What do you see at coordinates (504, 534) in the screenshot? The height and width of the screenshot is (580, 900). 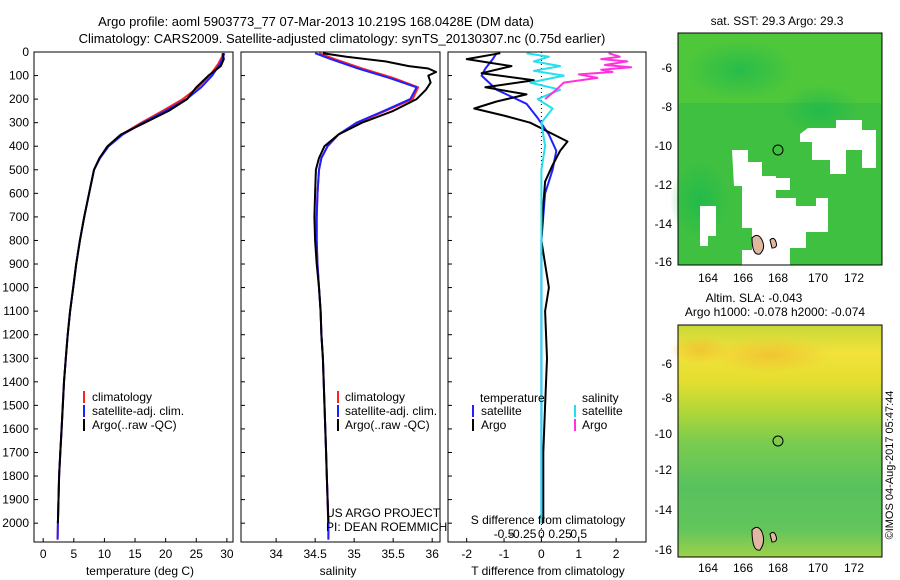 I see `s-tick-label: -0.5` at bounding box center [504, 534].